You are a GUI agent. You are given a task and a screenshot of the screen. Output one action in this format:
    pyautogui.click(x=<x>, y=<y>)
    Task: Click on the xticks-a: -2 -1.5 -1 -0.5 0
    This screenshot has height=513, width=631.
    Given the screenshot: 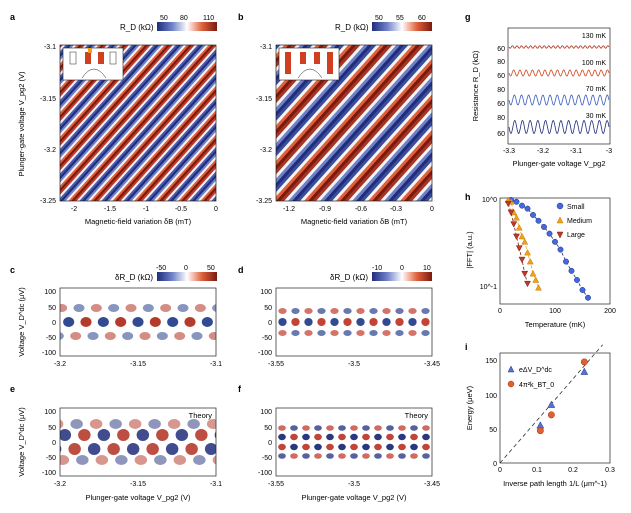 What is the action you would take?
    pyautogui.click(x=144, y=209)
    